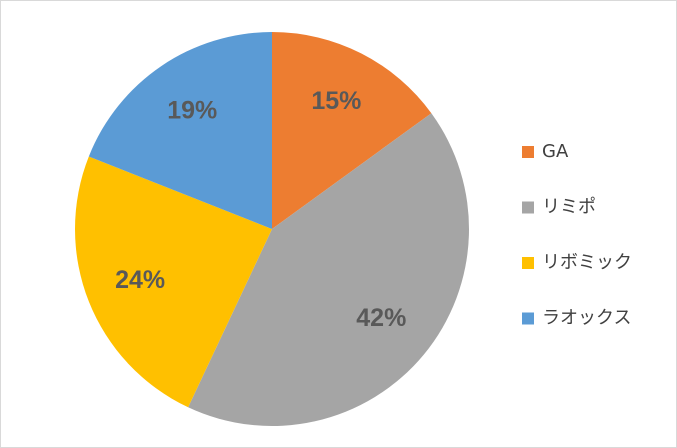  What do you see at coordinates (192, 110) in the screenshot?
I see `data-label: 19%` at bounding box center [192, 110].